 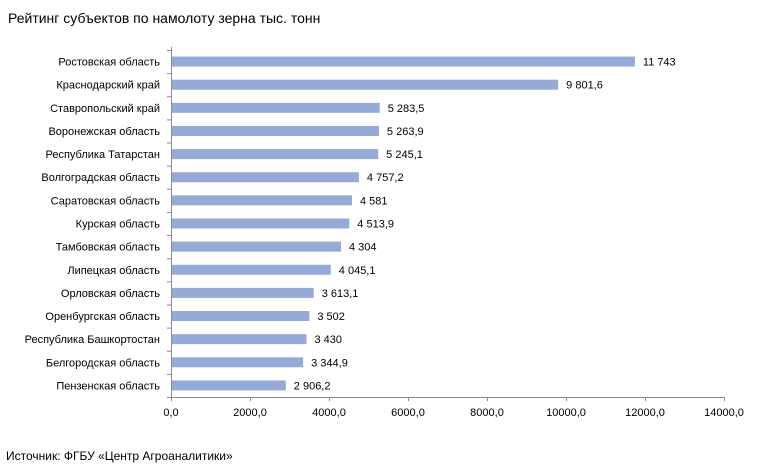 What do you see at coordinates (375, 225) in the screenshot?
I see `value-label: 4 513,9` at bounding box center [375, 225].